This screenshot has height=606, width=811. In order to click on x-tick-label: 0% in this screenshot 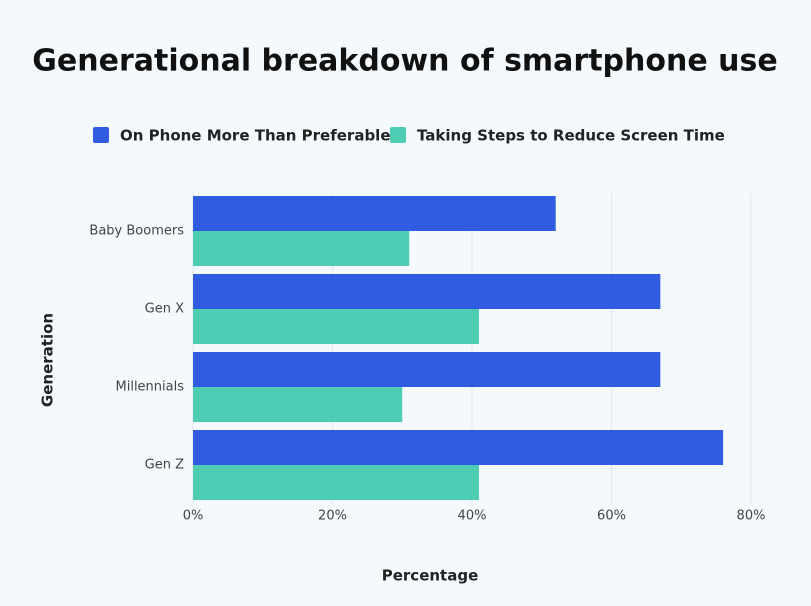, I will do `click(193, 516)`.